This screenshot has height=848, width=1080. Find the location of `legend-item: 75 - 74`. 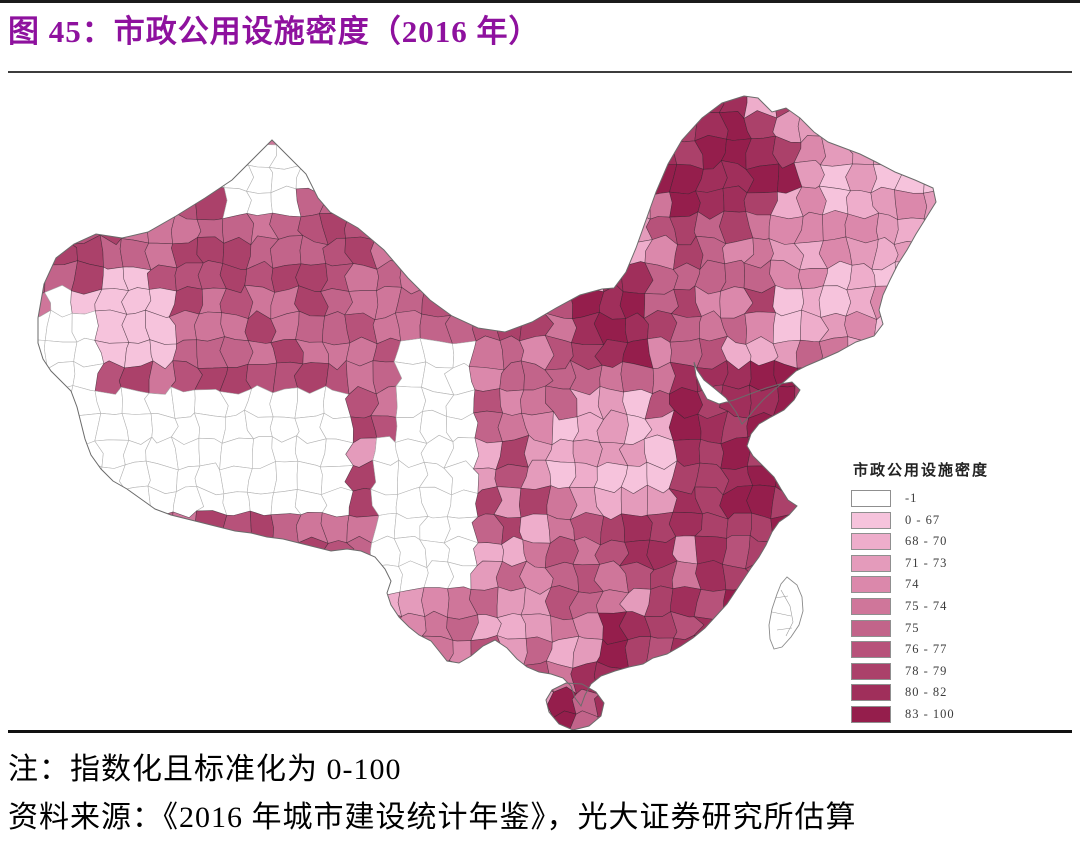

legend-item: 75 - 74 is located at coordinates (938, 606).